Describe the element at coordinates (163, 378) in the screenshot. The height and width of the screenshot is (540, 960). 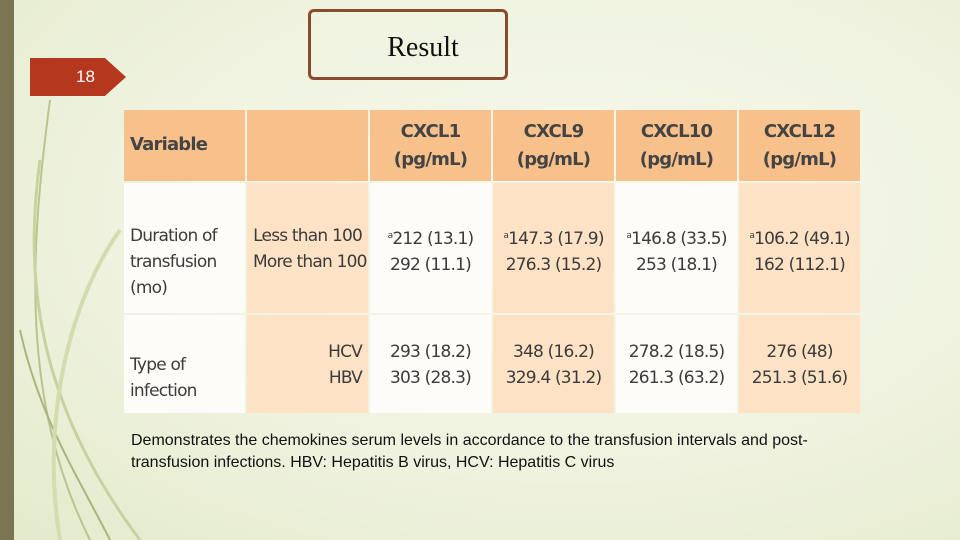
I see `row-label: Type of infection` at that location.